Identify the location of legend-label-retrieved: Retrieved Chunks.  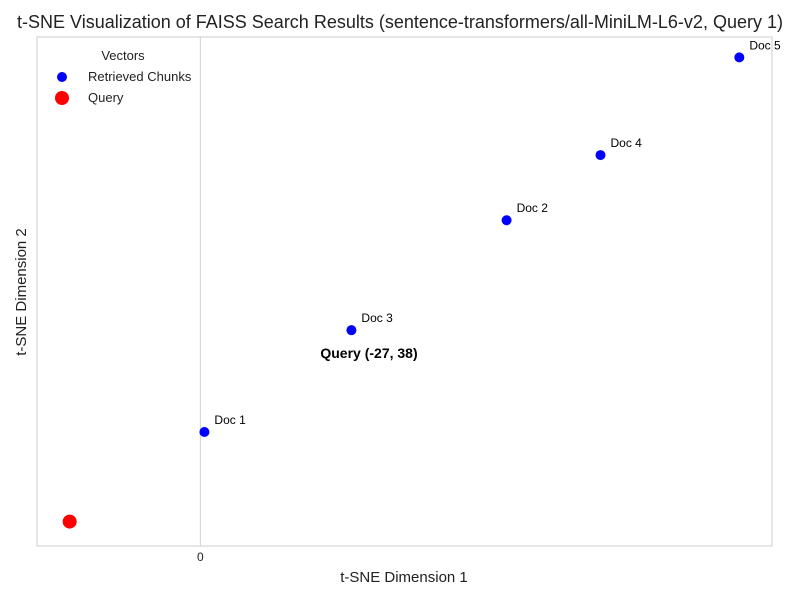
(140, 76).